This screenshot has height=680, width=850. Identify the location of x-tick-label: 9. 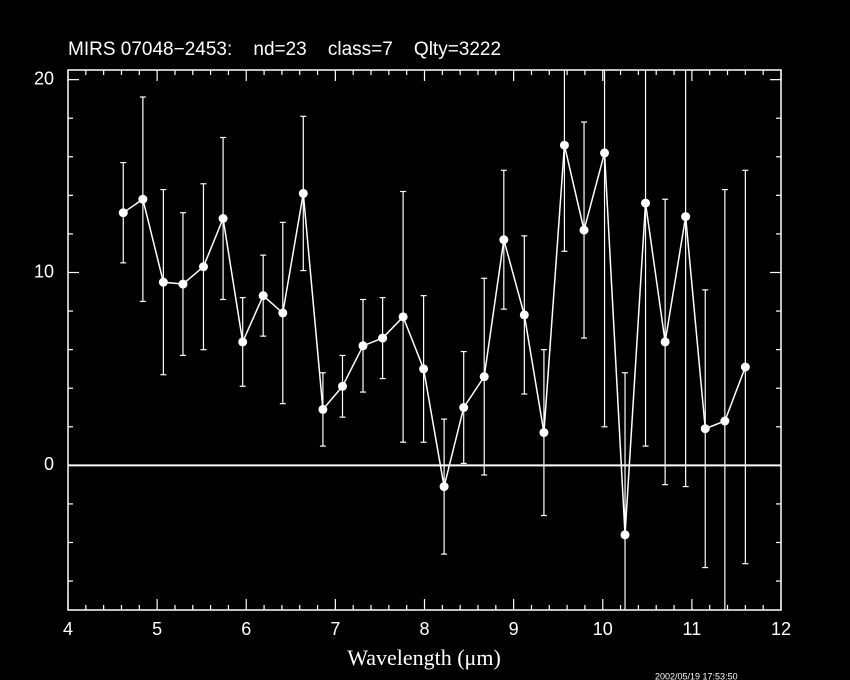
(514, 629).